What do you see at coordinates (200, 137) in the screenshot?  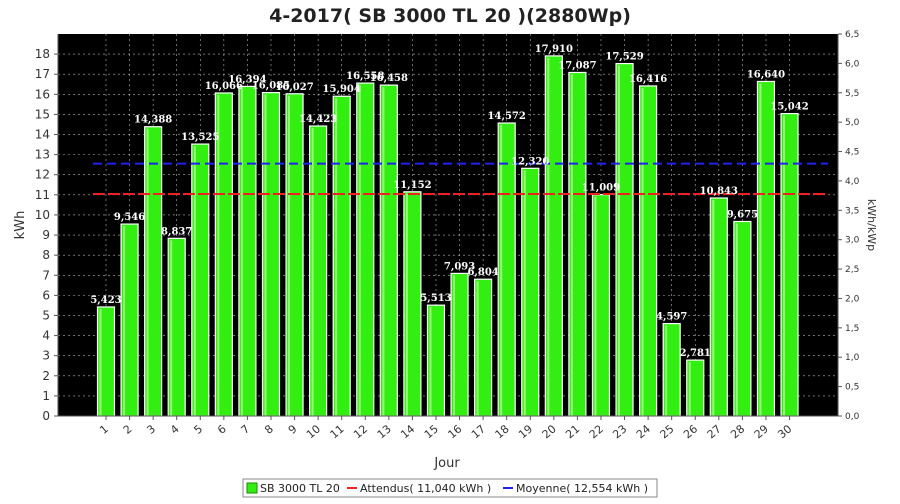 I see `data-label: 13,525` at bounding box center [200, 137].